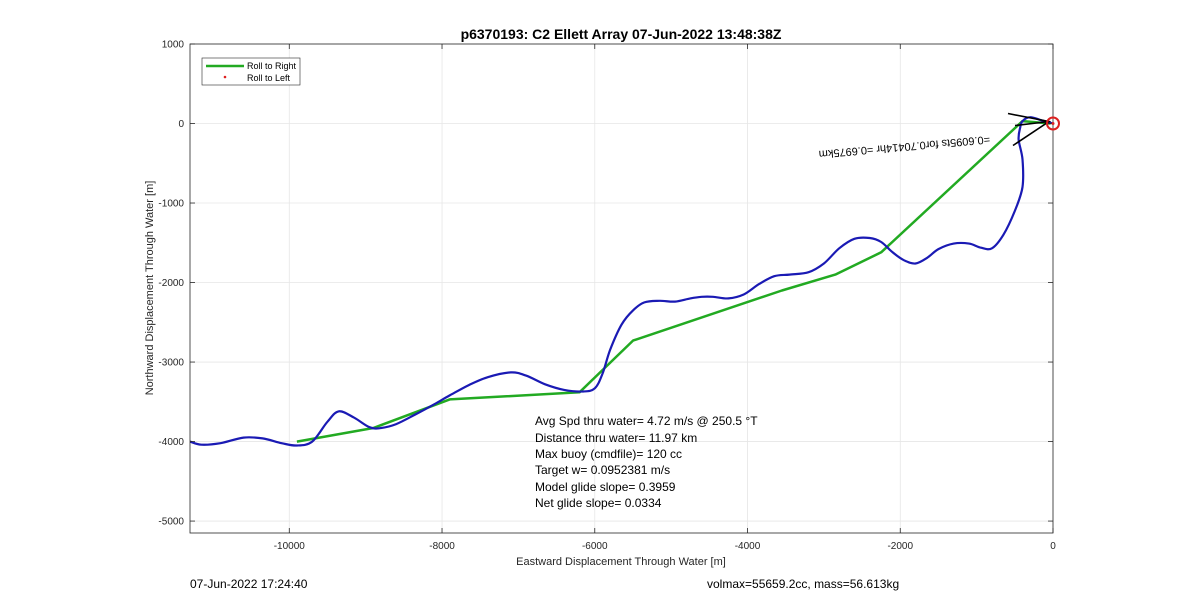 The height and width of the screenshot is (601, 1200). What do you see at coordinates (442, 546) in the screenshot?
I see `x-tick-label: -8000` at bounding box center [442, 546].